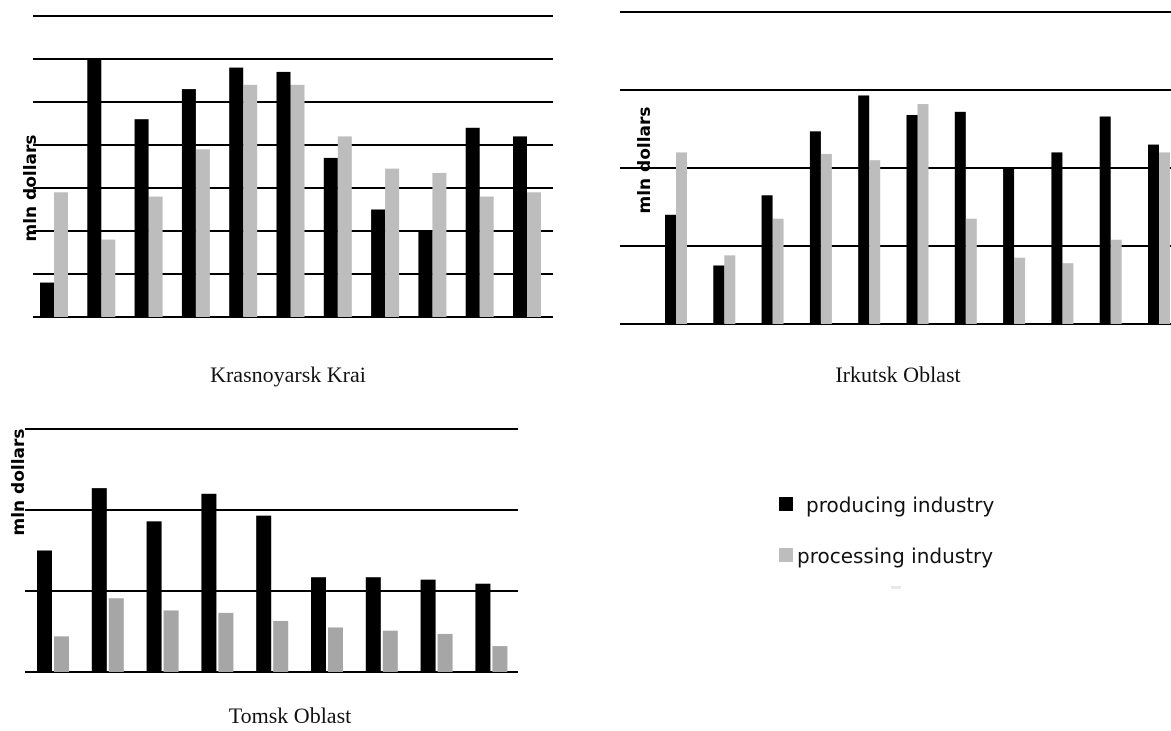 Image resolution: width=1171 pixels, height=731 pixels. Describe the element at coordinates (645, 159) in the screenshot. I see `irkutsk-ylabel: mln dollars` at that location.